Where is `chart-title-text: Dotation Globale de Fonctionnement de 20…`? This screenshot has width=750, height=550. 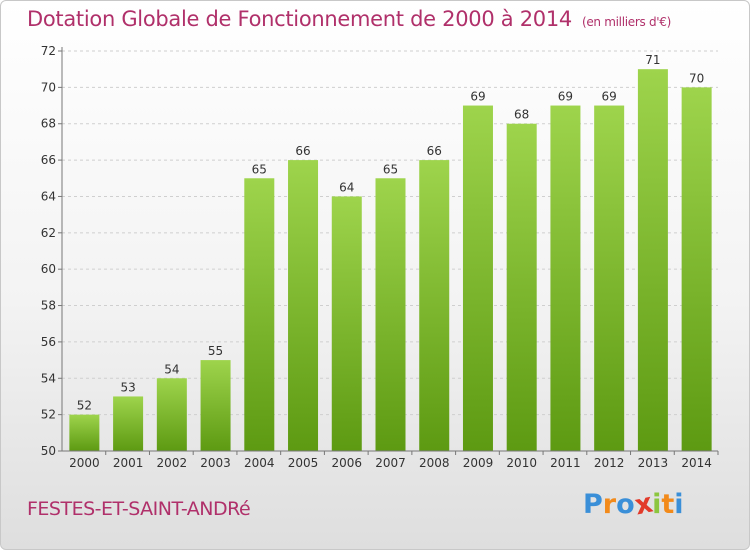
chart-title-text: Dotation Globale de Fonctionnement de 20… is located at coordinates (299, 19).